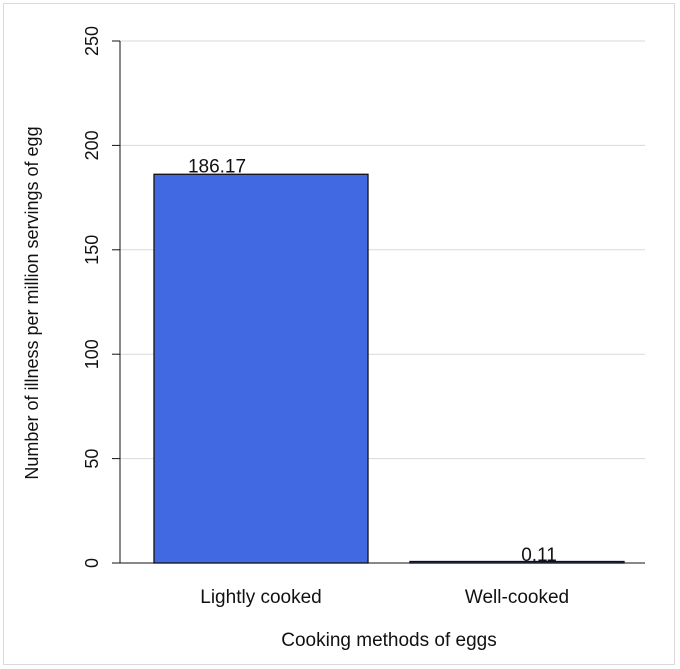  What do you see at coordinates (92, 250) in the screenshot?
I see `y-tick-label: 150` at bounding box center [92, 250].